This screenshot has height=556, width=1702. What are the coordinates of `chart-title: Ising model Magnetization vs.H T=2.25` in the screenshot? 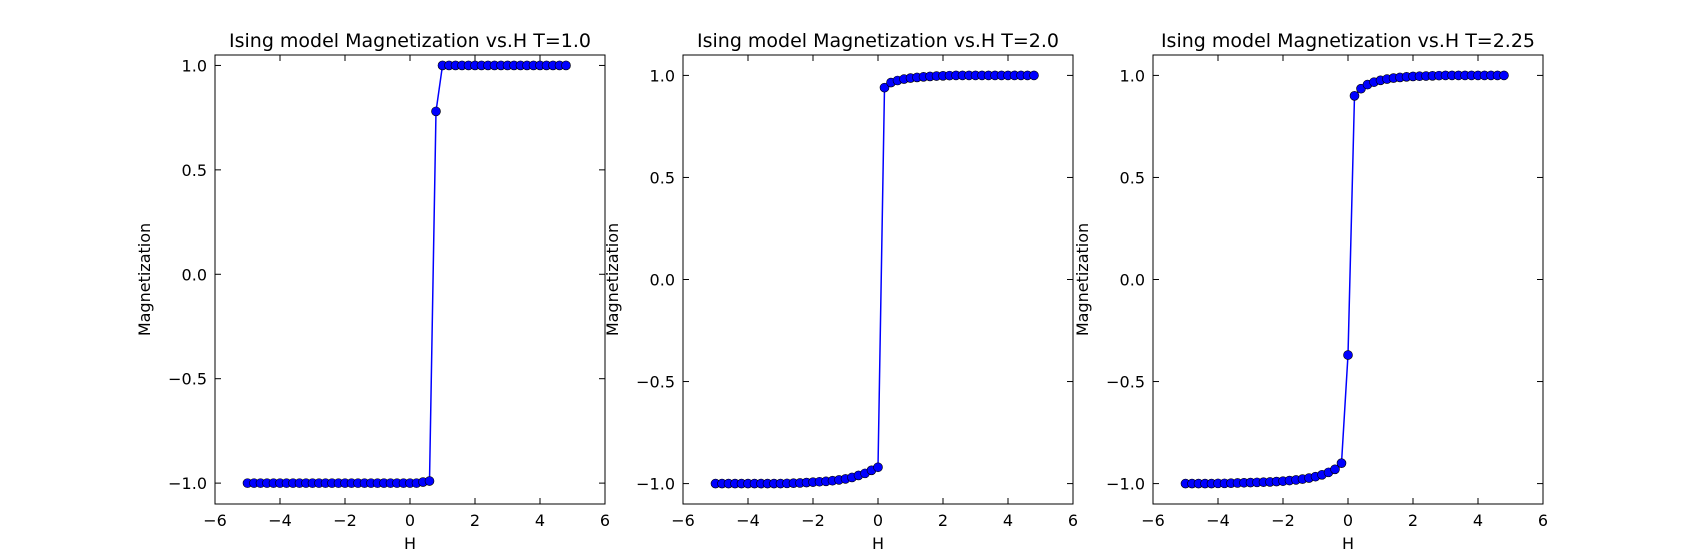 It's located at (1348, 41).